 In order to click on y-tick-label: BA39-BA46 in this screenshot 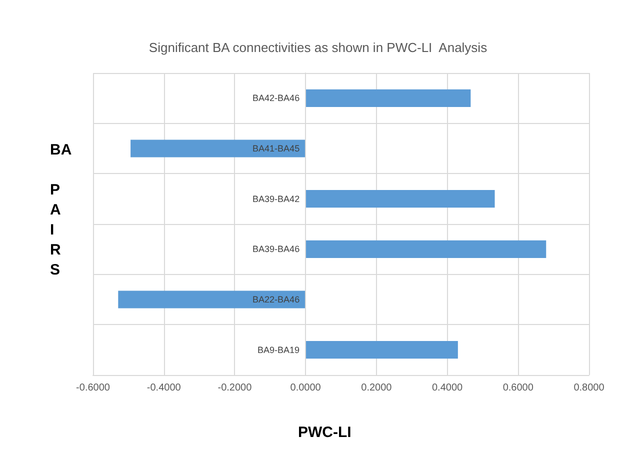, I will do `click(276, 249)`.